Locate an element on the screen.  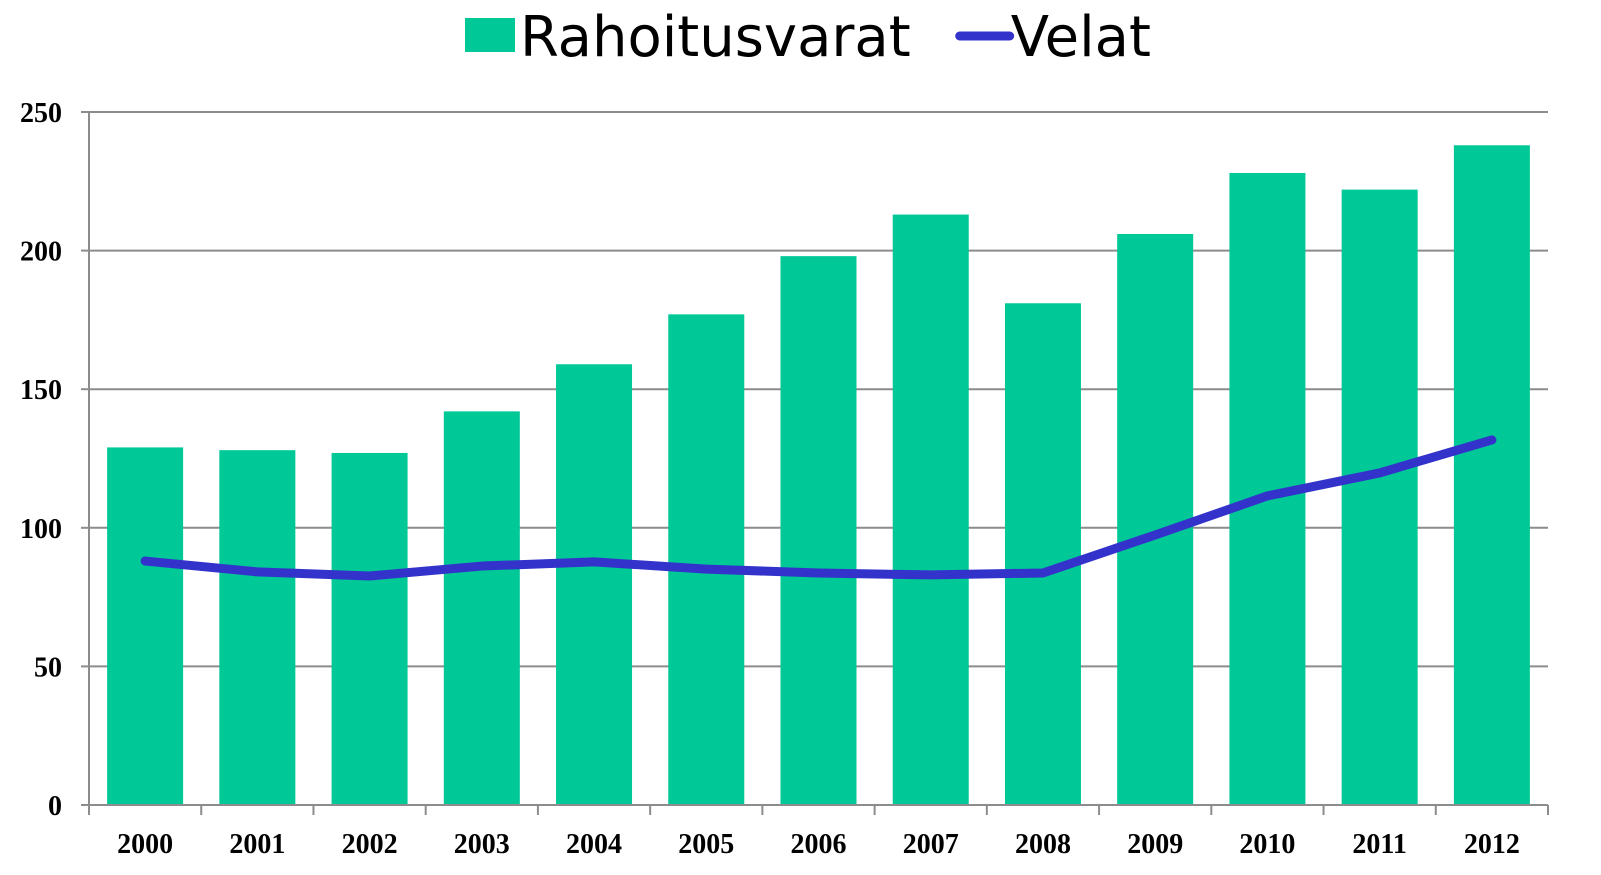
y-tick-label: 200 is located at coordinates (41, 252).